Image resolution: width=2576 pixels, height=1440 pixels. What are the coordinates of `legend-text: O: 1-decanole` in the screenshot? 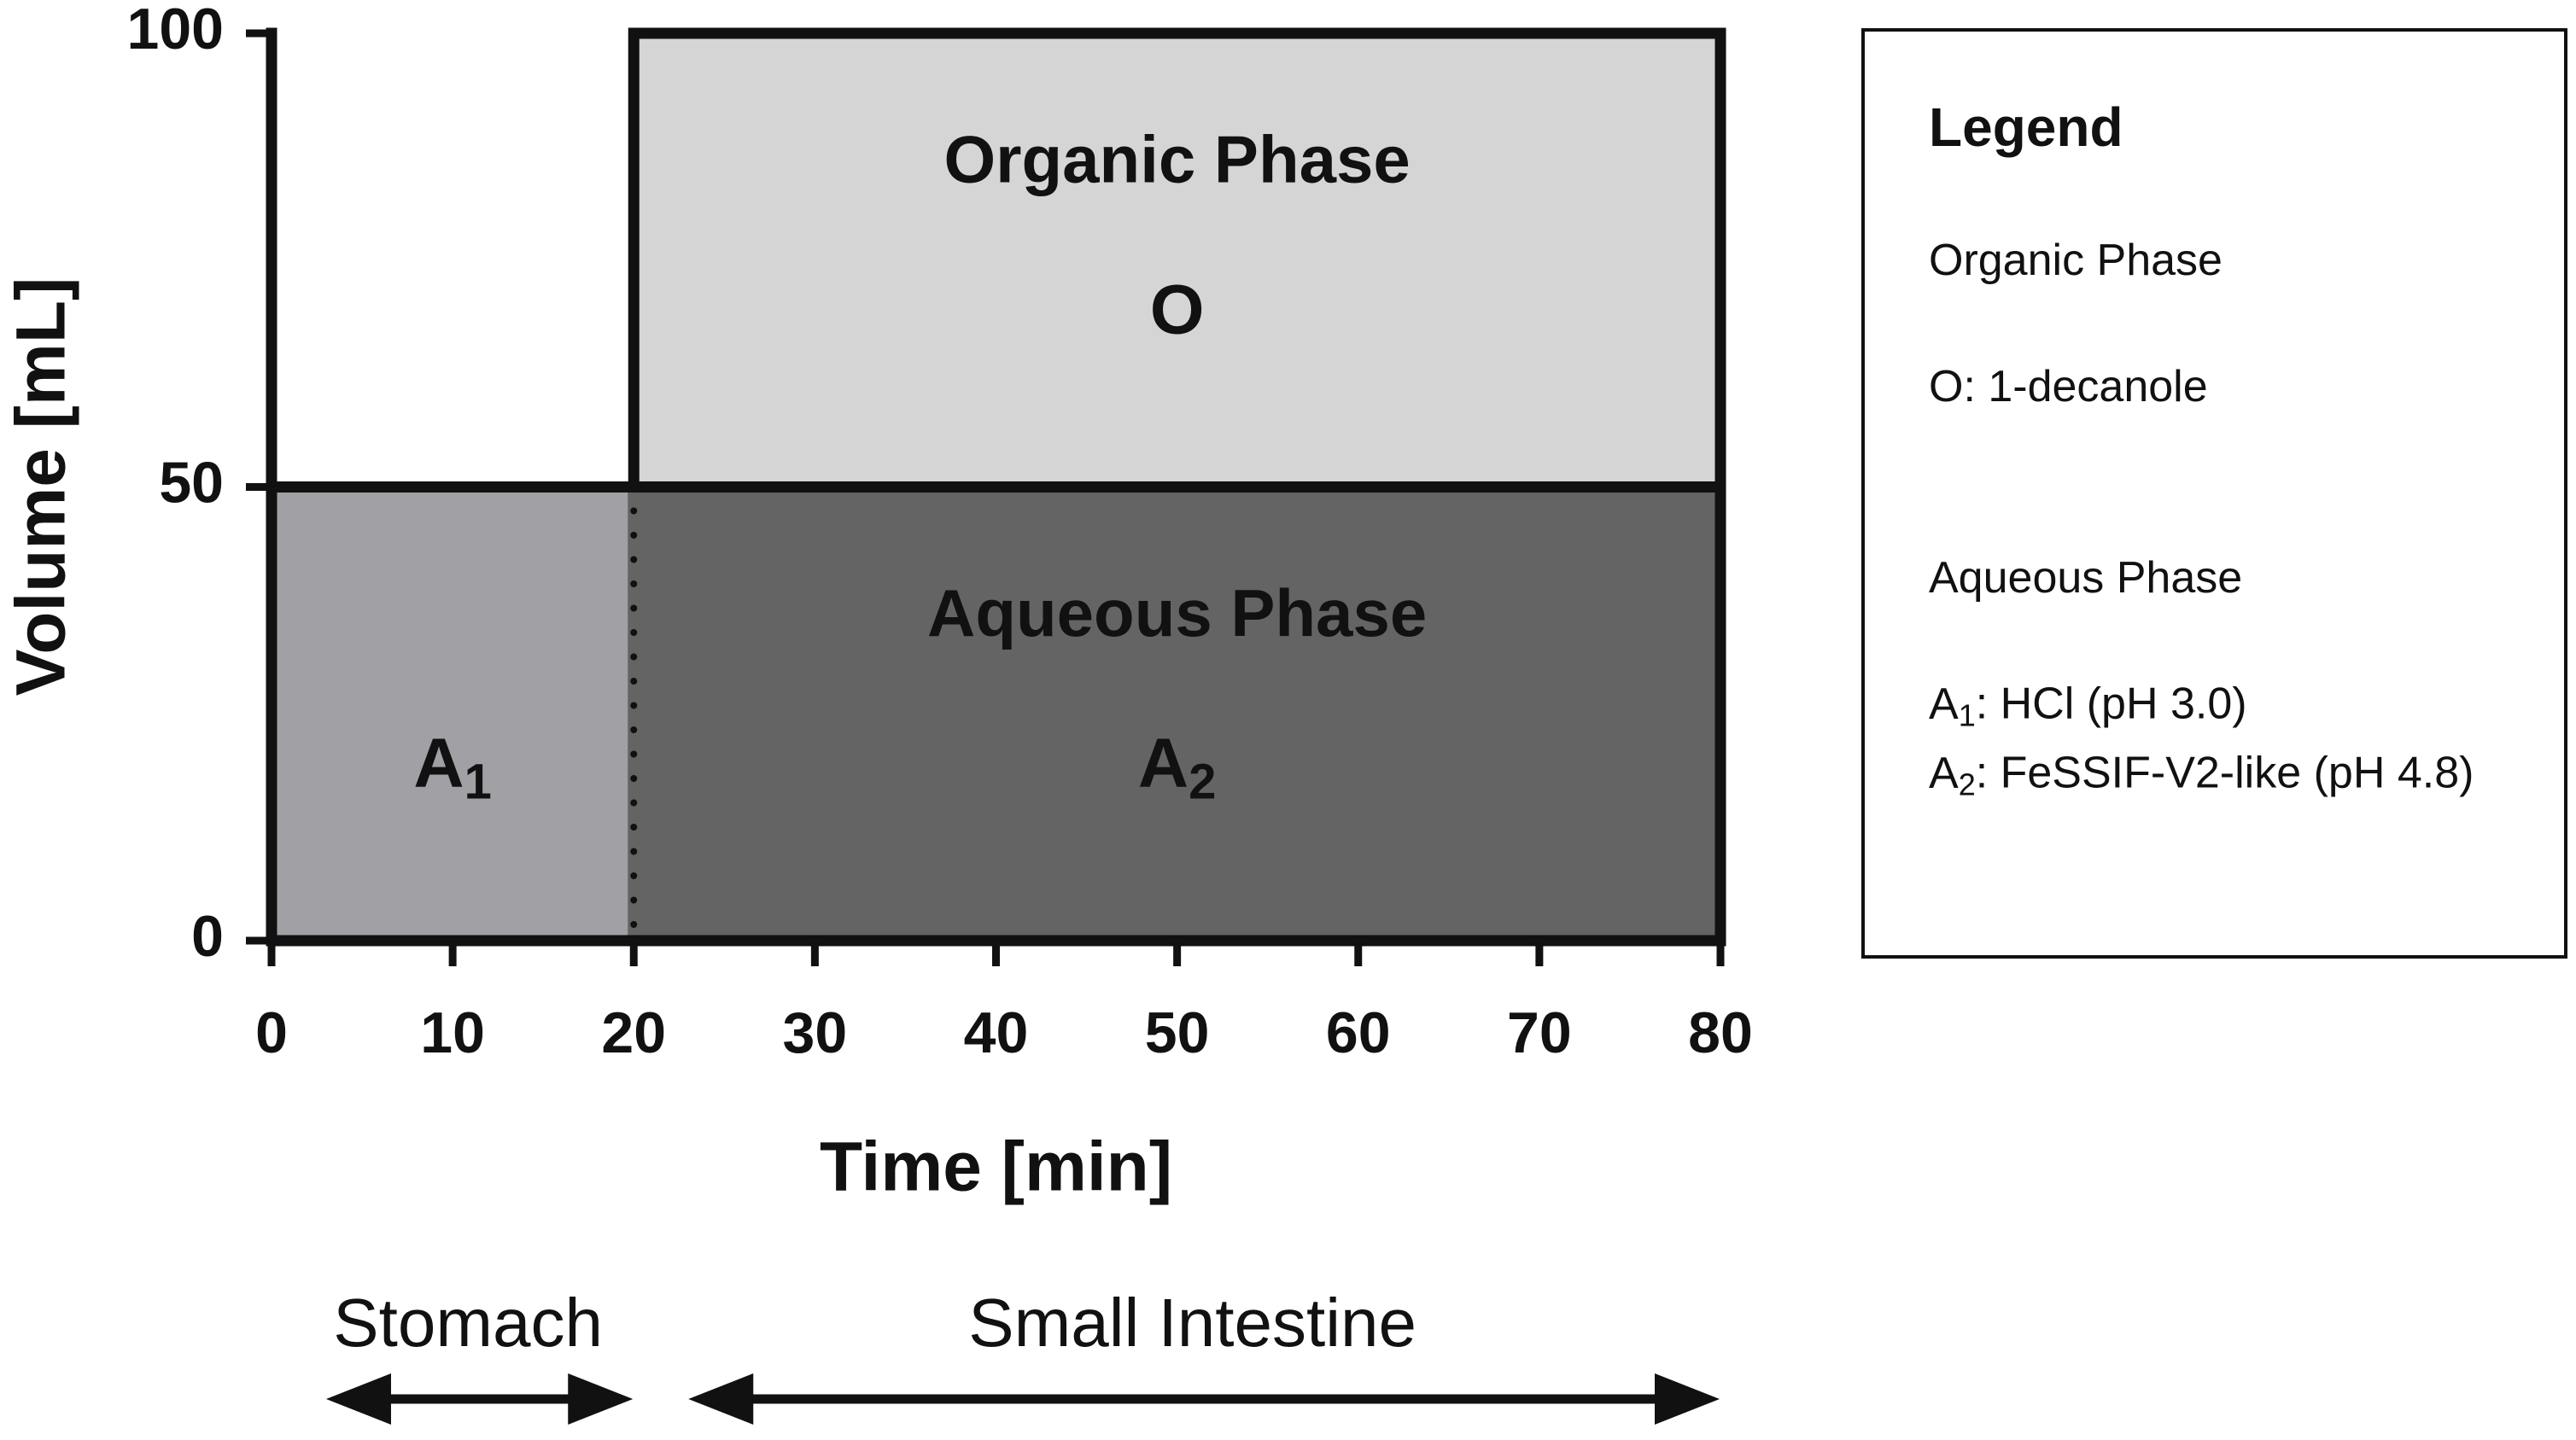 It's located at (2068, 386).